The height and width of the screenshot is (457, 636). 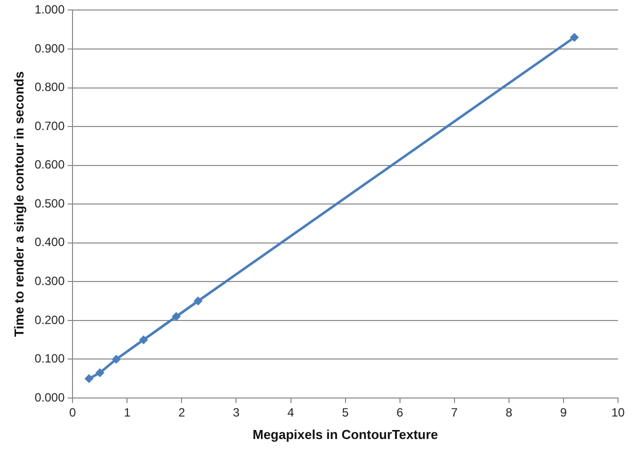 What do you see at coordinates (49, 87) in the screenshot?
I see `y-tick-label: 0.800` at bounding box center [49, 87].